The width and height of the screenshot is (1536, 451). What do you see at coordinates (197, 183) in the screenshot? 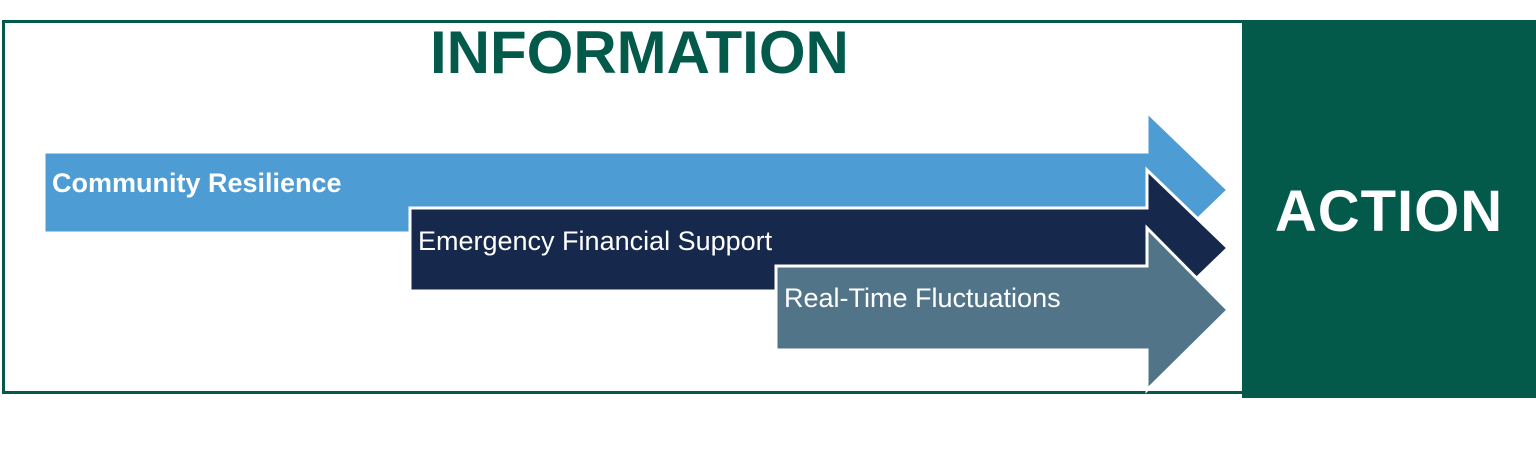
I see `arrow-label-community-resilience: Community Resilience` at bounding box center [197, 183].